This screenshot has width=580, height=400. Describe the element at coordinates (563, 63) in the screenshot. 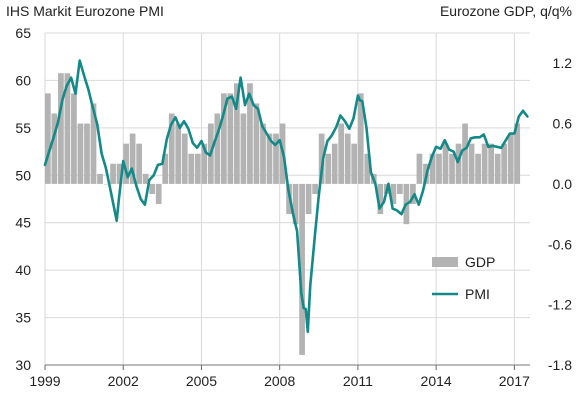

I see `y-right-tick-label: 1.2` at that location.